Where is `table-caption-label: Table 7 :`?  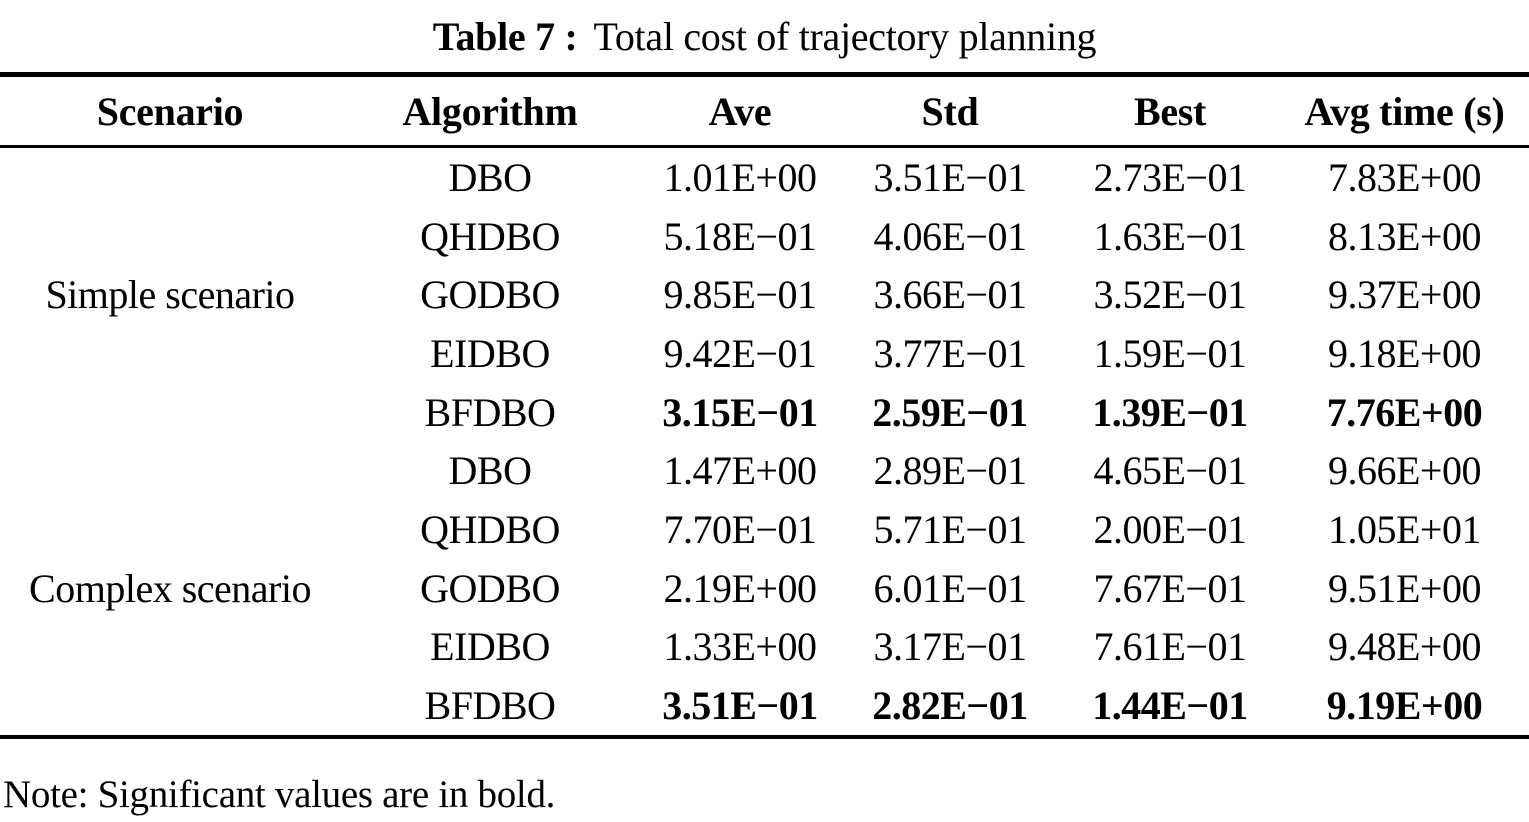 table-caption-label: Table 7 : is located at coordinates (505, 36).